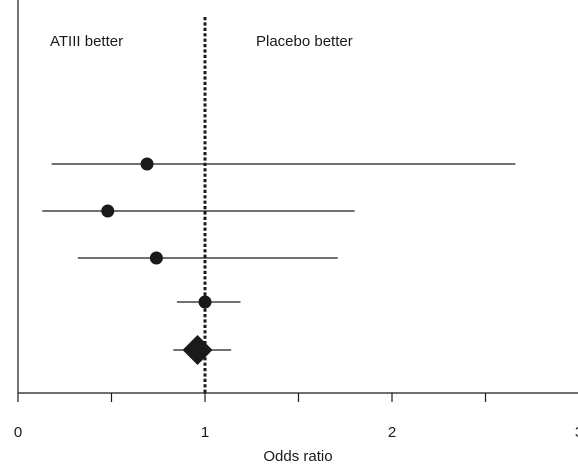  I want to click on annotation-right: Placebo better, so click(304, 41).